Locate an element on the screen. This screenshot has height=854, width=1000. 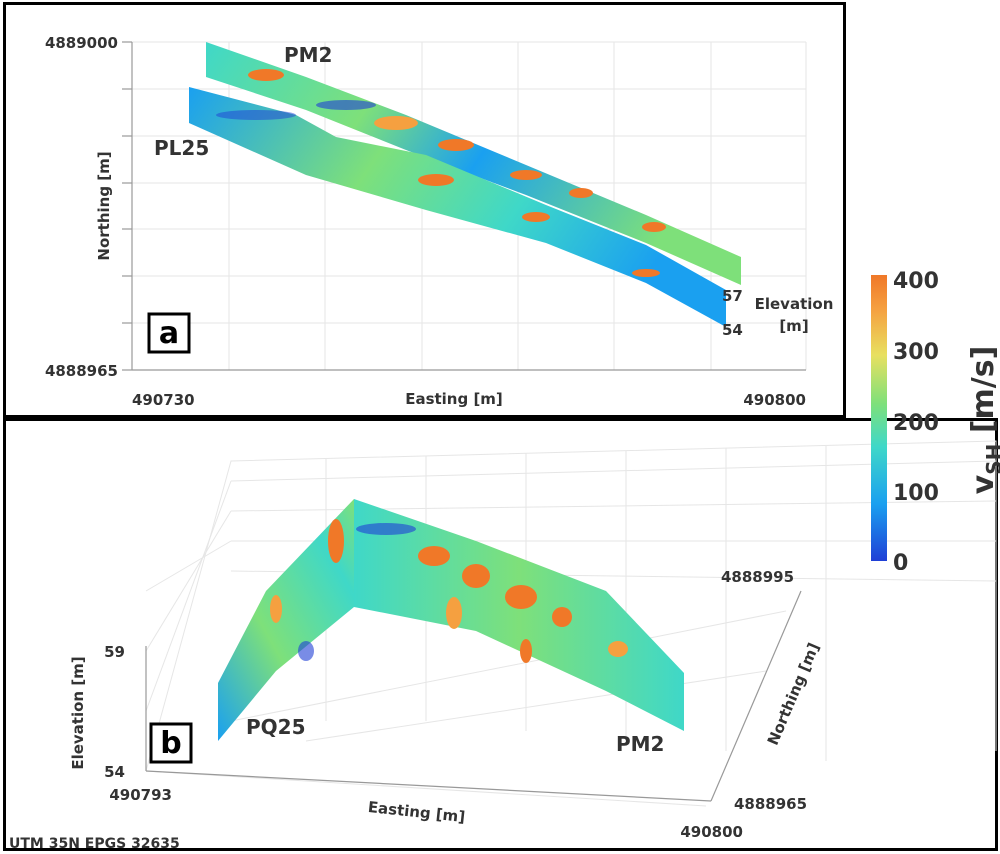
colorbar-tick-400: 400 is located at coordinates (916, 282).